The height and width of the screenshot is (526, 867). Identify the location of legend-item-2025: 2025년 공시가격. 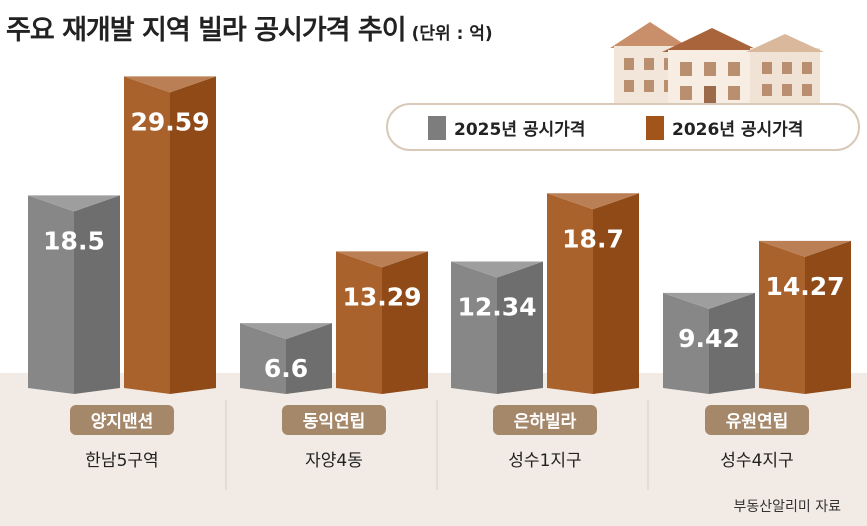
(506, 127).